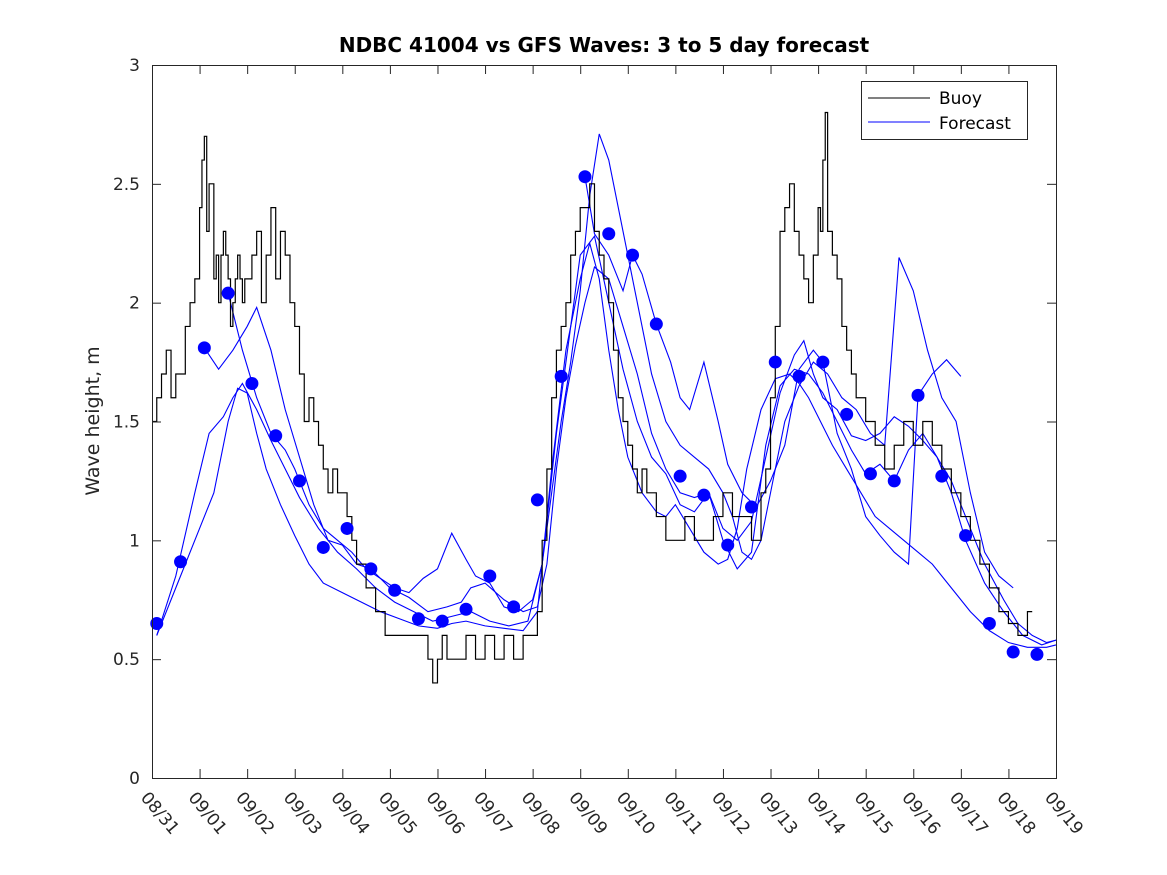 The height and width of the screenshot is (875, 1167). I want to click on x-tick-label: 09/12, so click(730, 813).